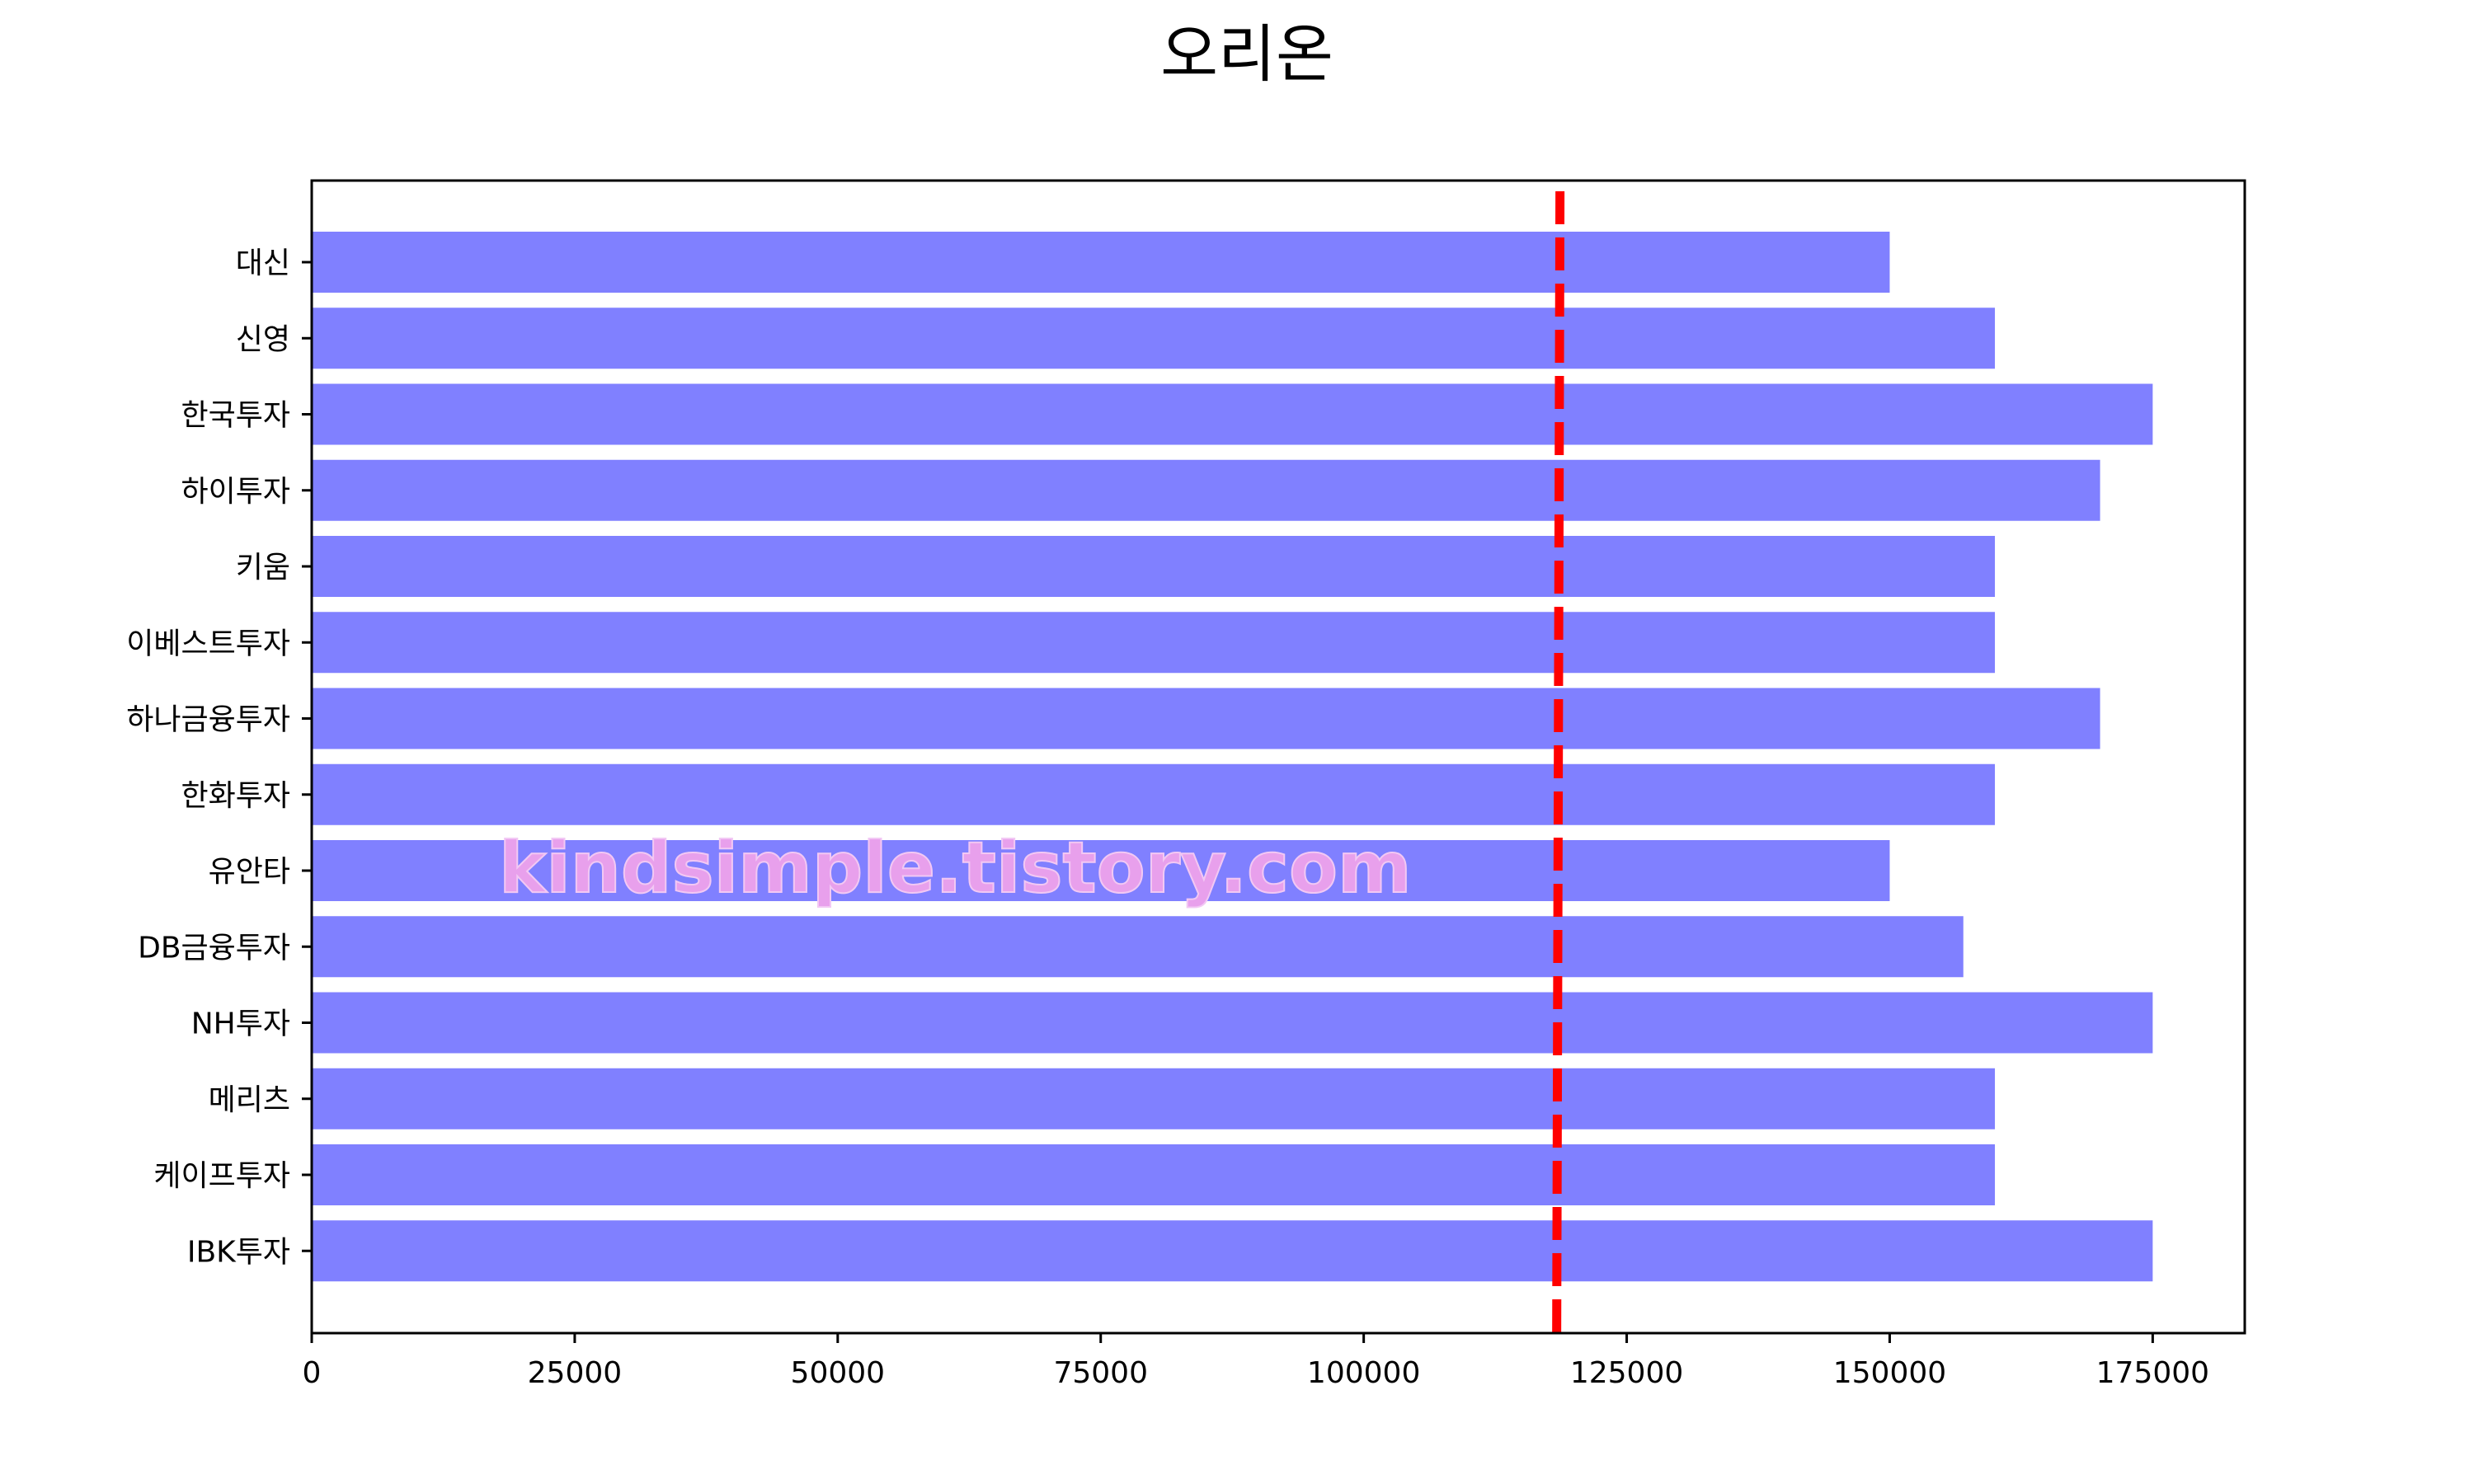  Describe the element at coordinates (235, 796) in the screenshot. I see `y-tick-label: 한화투자` at that location.